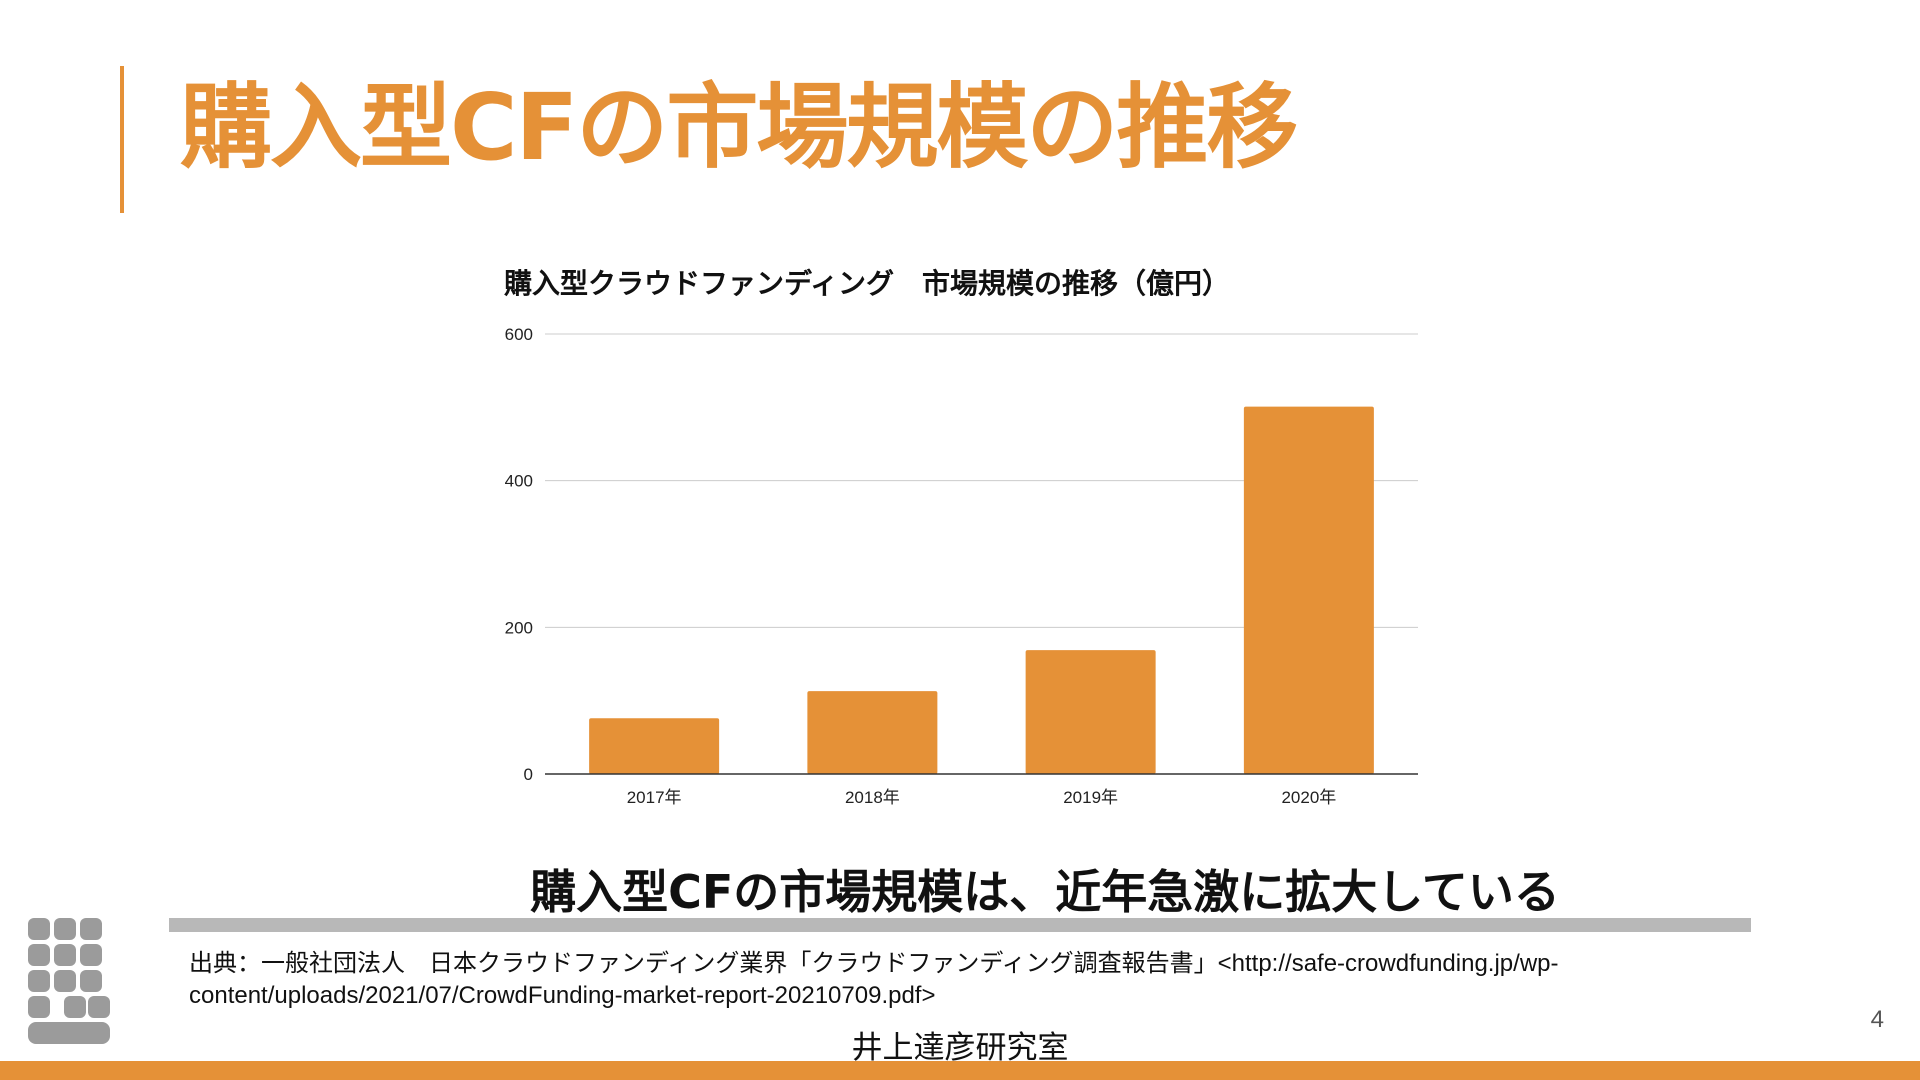  I want to click on title-accent-bar, so click(122, 139).